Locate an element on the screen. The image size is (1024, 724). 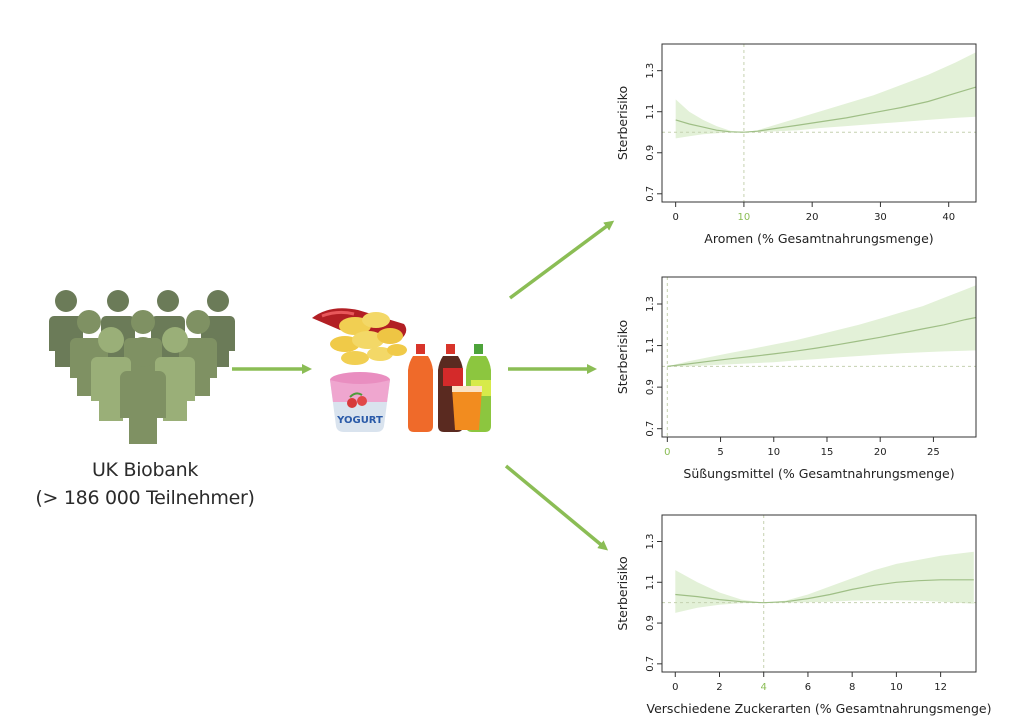
ultra-processed-foods-illustration: YOGURT is located at coordinates (401, 370).